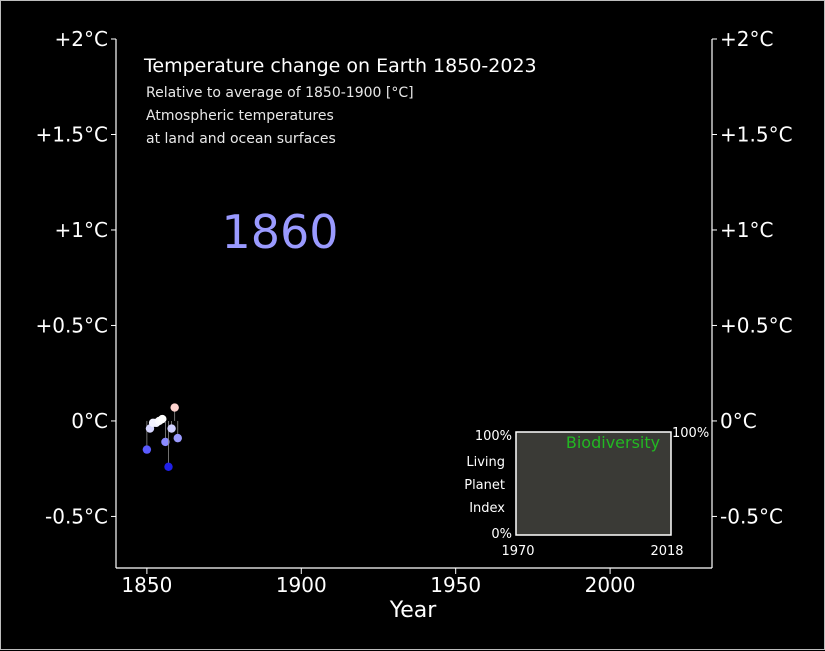 The width and height of the screenshot is (825, 651). Describe the element at coordinates (89, 421) in the screenshot. I see `y-tick-label-left: 0°C` at that location.